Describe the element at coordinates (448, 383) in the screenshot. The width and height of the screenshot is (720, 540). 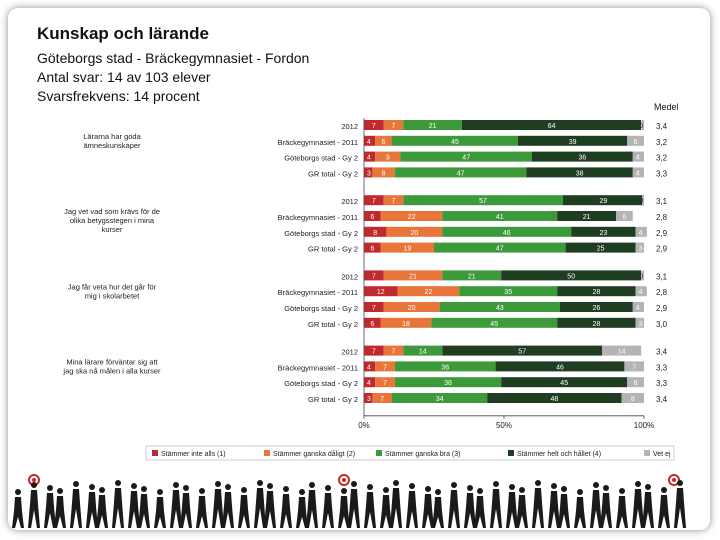
I see `bar-value-label: 38` at that location.